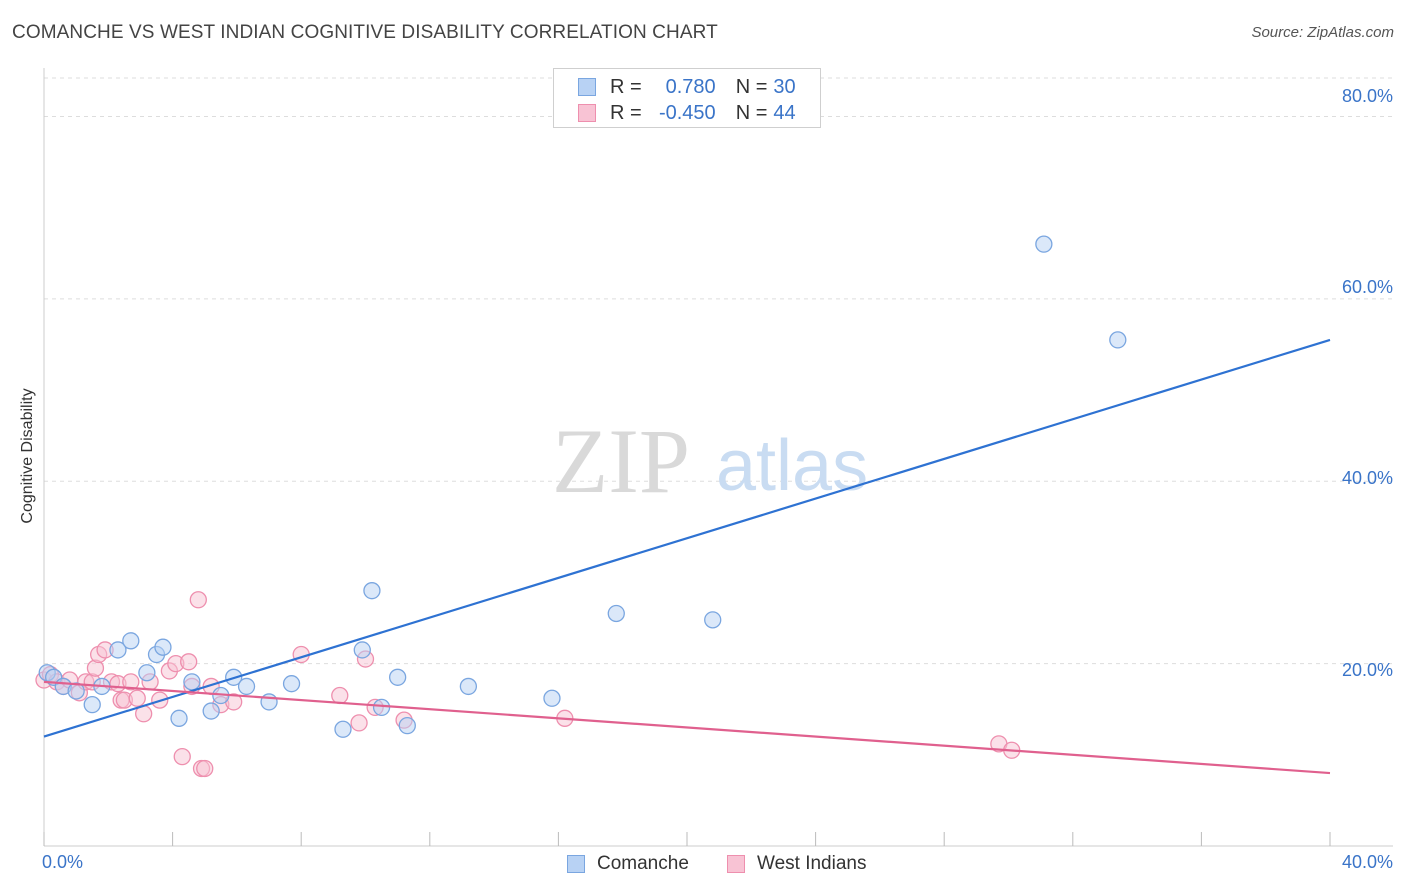 This screenshot has height=892, width=1406. I want to click on comanche-r-value: 0.780, so click(690, 86).